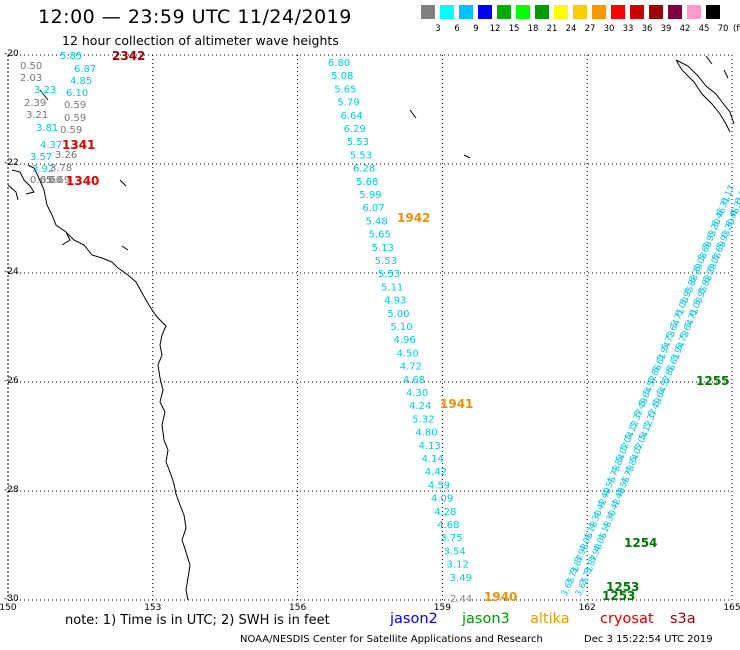 The height and width of the screenshot is (650, 740). What do you see at coordinates (685, 29) in the screenshot?
I see `color-scale-label: 42` at bounding box center [685, 29].